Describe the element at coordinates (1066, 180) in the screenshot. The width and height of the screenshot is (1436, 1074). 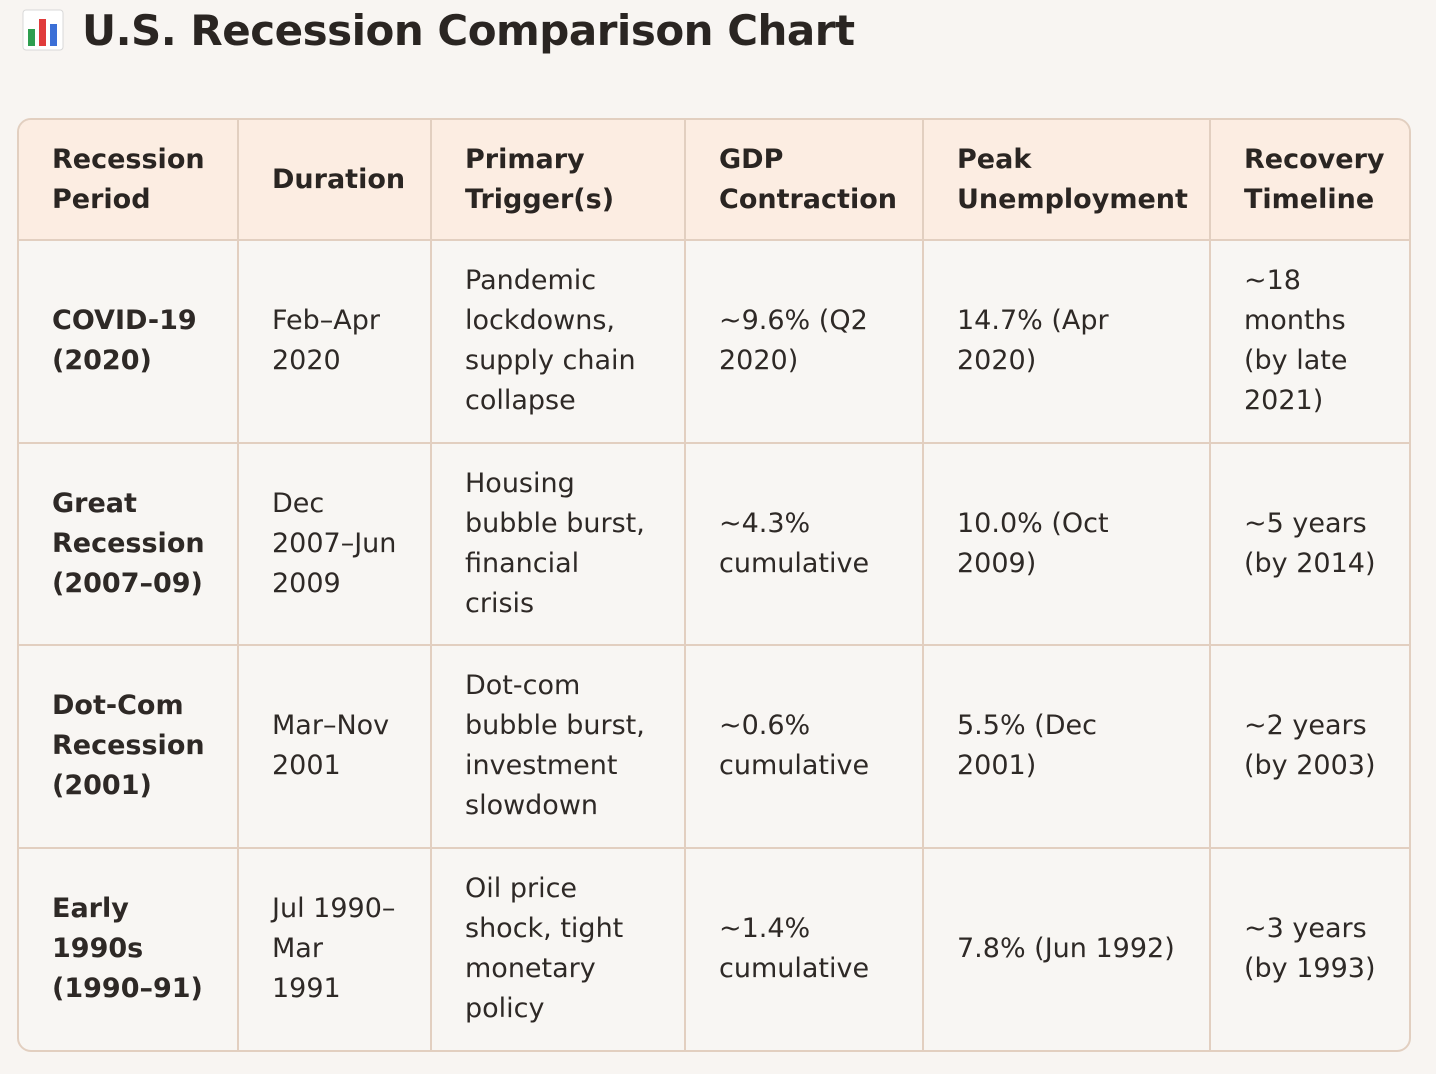
I see `column-header-peak-unemployment: Peak Unemployment` at that location.